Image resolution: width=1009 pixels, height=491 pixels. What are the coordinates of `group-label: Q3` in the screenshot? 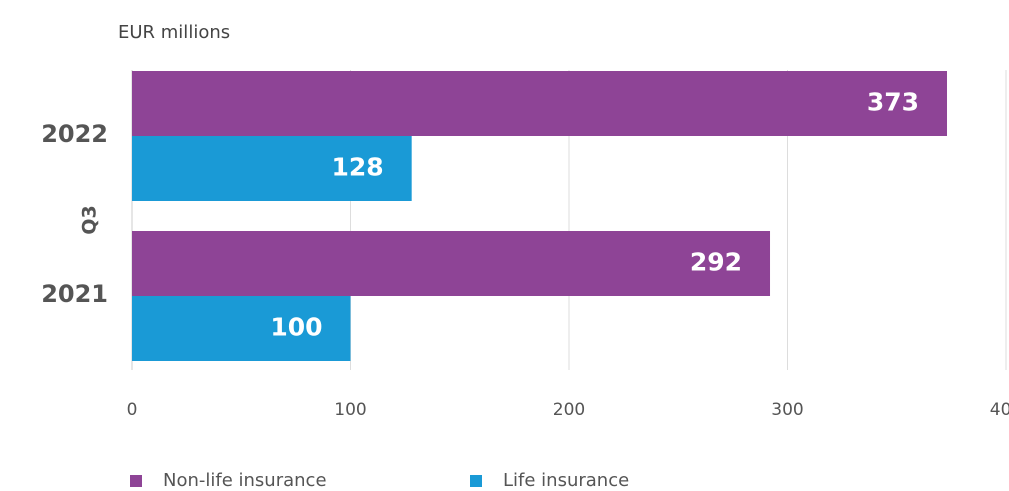 It's located at (90, 219).